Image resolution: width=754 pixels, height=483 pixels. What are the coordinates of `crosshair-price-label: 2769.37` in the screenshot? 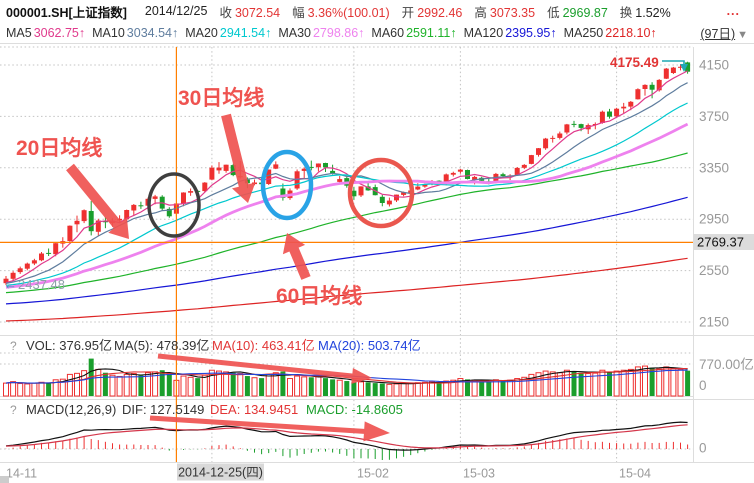 It's located at (720, 242).